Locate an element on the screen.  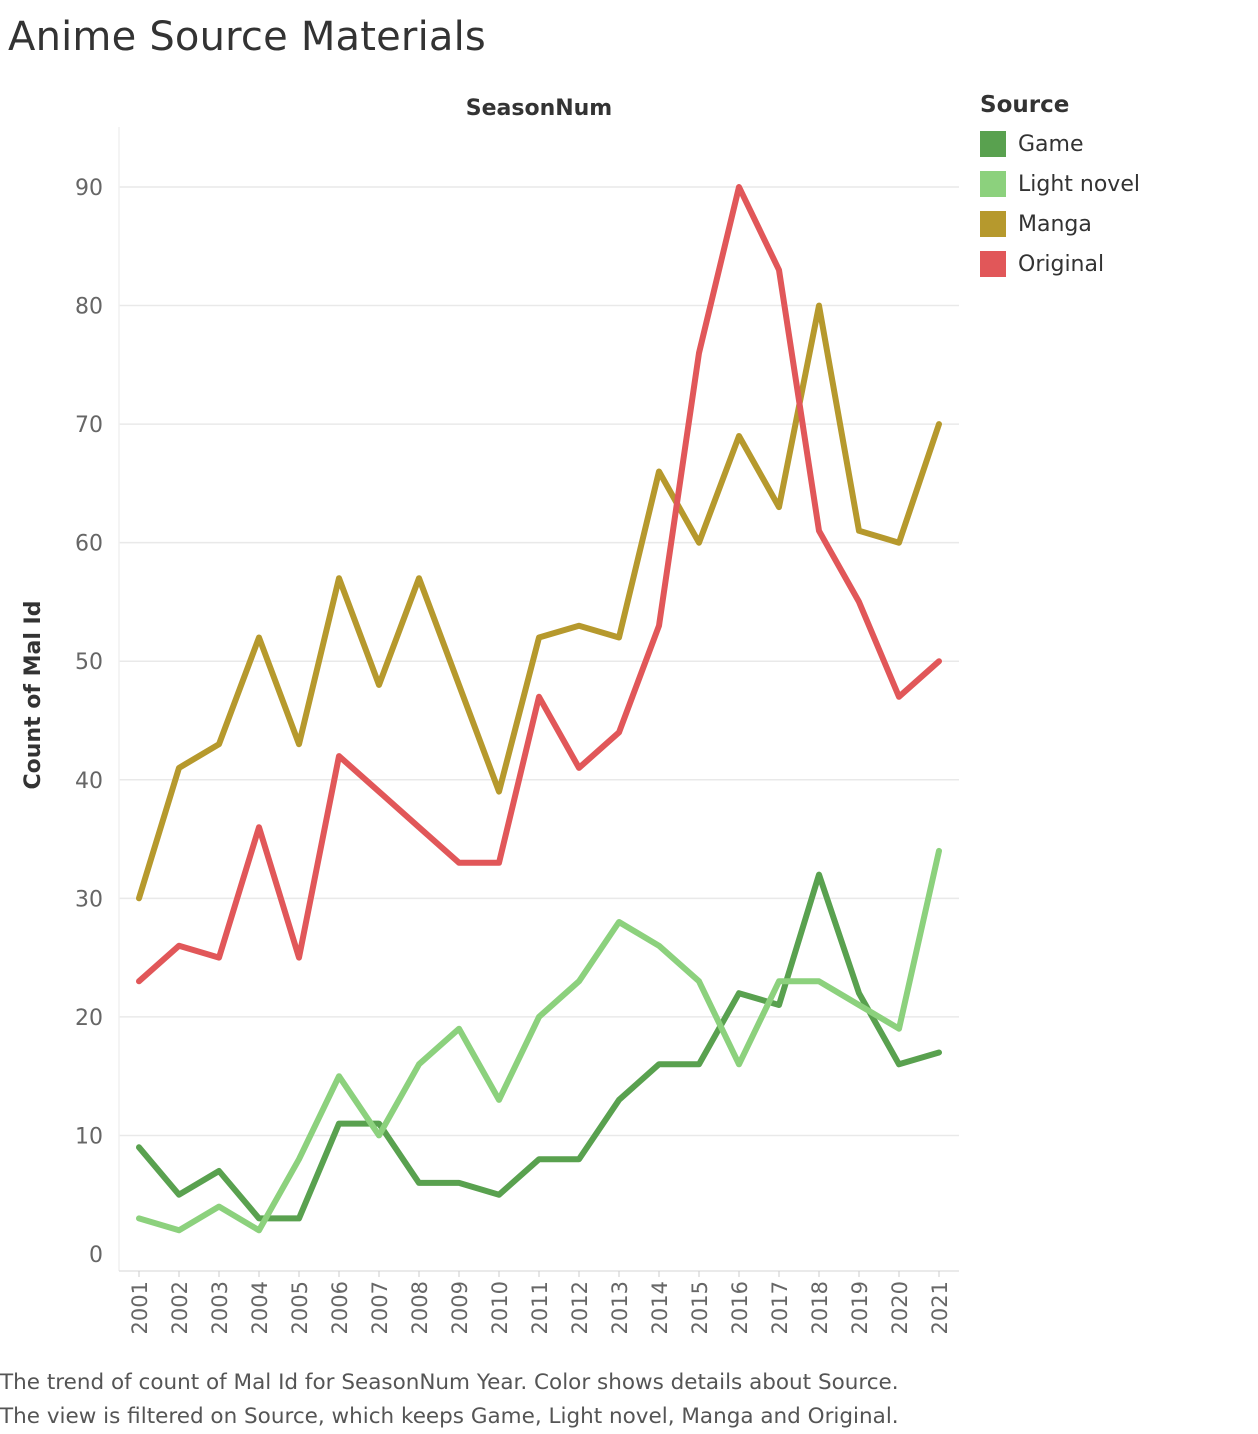
legend: Source Game Light novel Manga Original is located at coordinates (1060, 188).